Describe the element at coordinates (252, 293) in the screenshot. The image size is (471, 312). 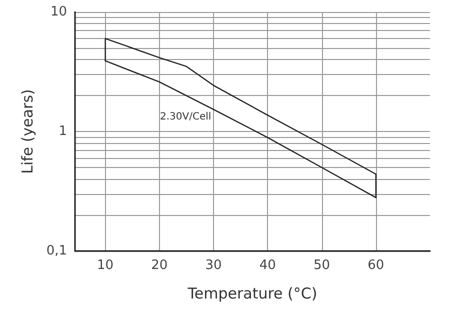
I see `x-axis-title: Temperature (°C)` at that location.